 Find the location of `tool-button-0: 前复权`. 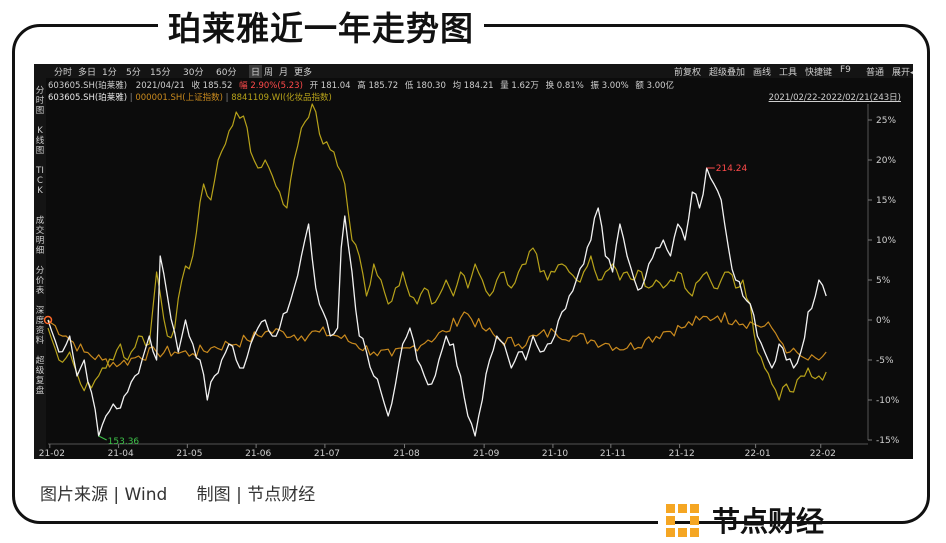

tool-button-0: 前复权 is located at coordinates (688, 73).